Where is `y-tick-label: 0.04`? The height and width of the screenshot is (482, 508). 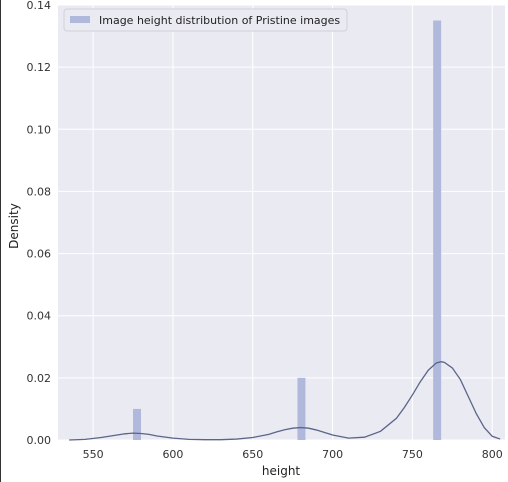 y-tick-label: 0.04 is located at coordinates (39, 316).